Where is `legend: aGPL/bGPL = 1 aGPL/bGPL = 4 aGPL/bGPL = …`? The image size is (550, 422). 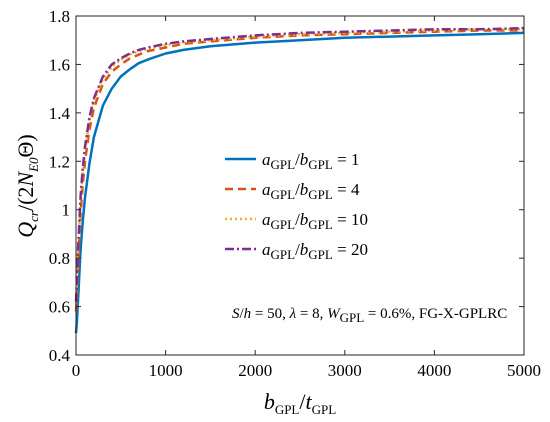
legend: aGPL/bGPL = 1 aGPL/bGPL = 4 aGPL/bGPL = … is located at coordinates (296, 206).